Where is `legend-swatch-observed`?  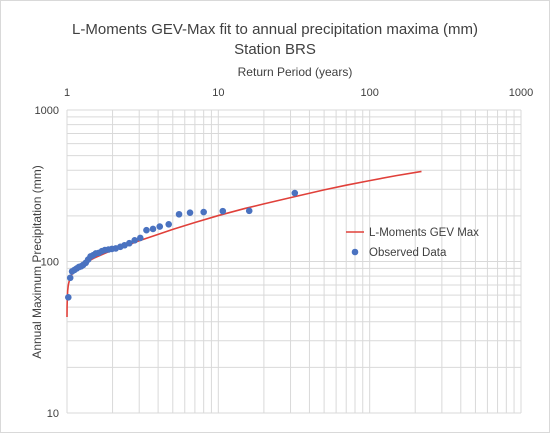 legend-swatch-observed is located at coordinates (355, 252).